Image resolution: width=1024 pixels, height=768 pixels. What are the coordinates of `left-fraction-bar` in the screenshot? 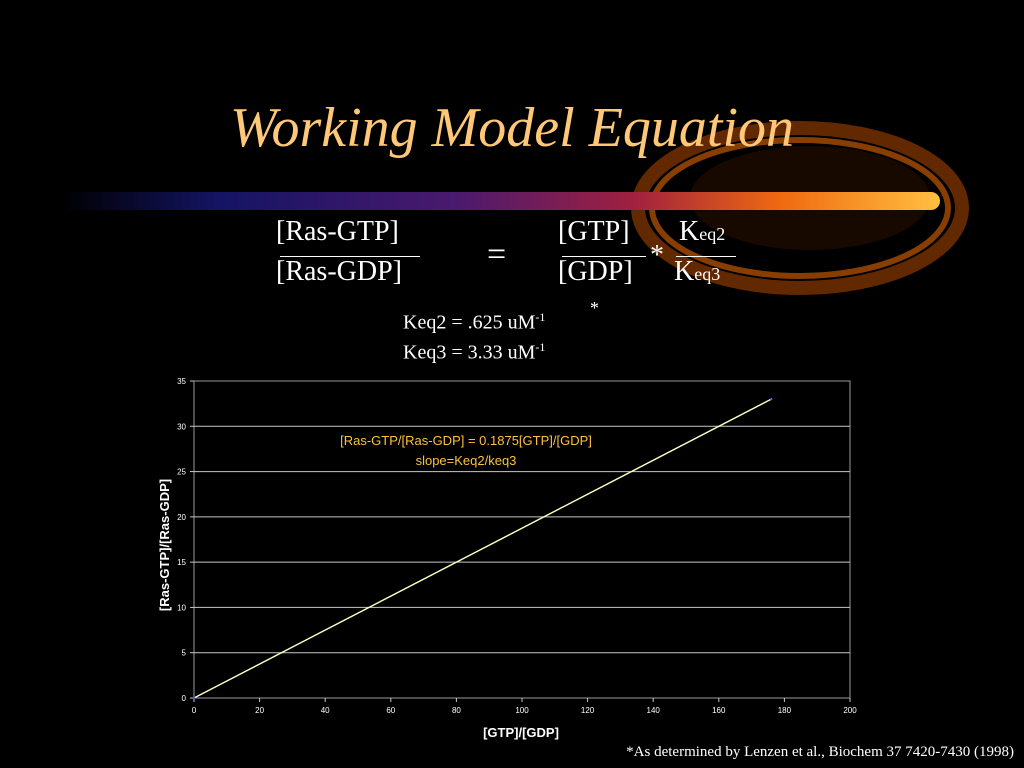 It's located at (350, 256).